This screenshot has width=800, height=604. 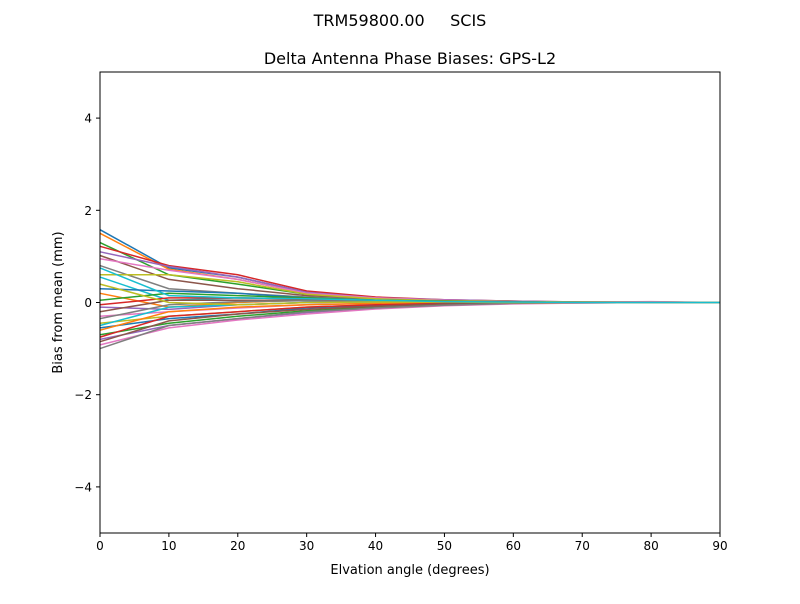 I want to click on x-tick-label: 80, so click(x=650, y=546).